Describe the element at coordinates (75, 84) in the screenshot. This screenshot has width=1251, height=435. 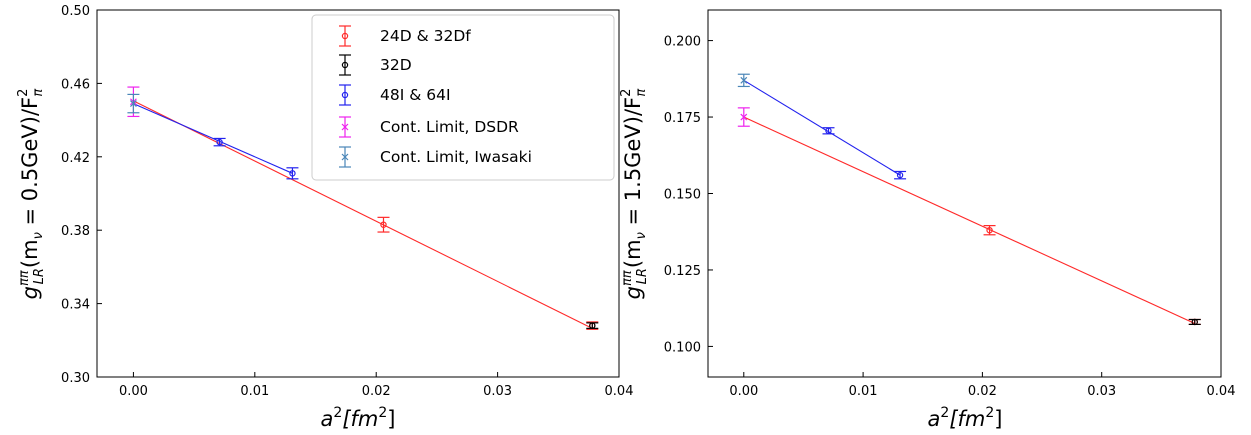
I see `y-tick-label: 0.46` at that location.